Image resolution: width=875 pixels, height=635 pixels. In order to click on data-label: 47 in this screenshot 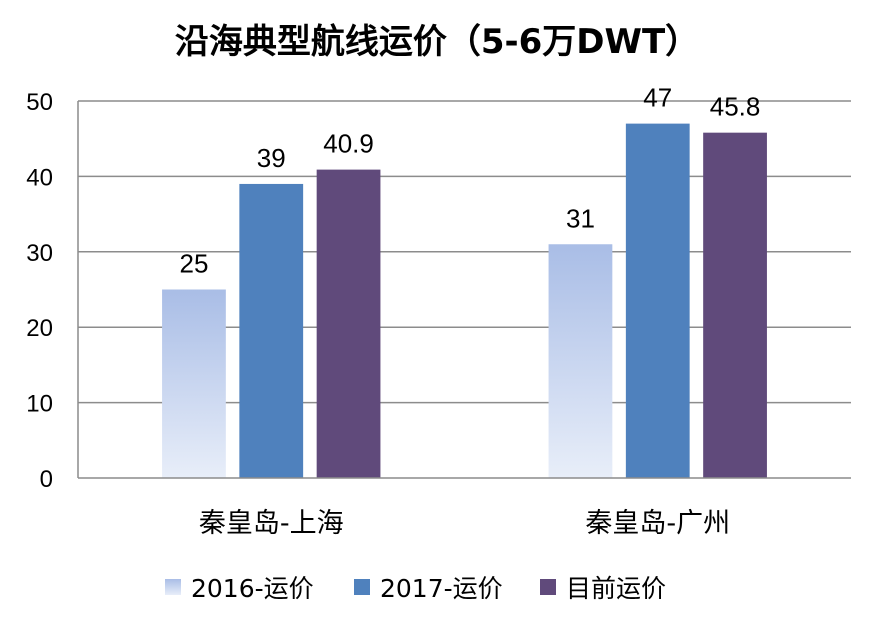, I will do `click(657, 98)`.